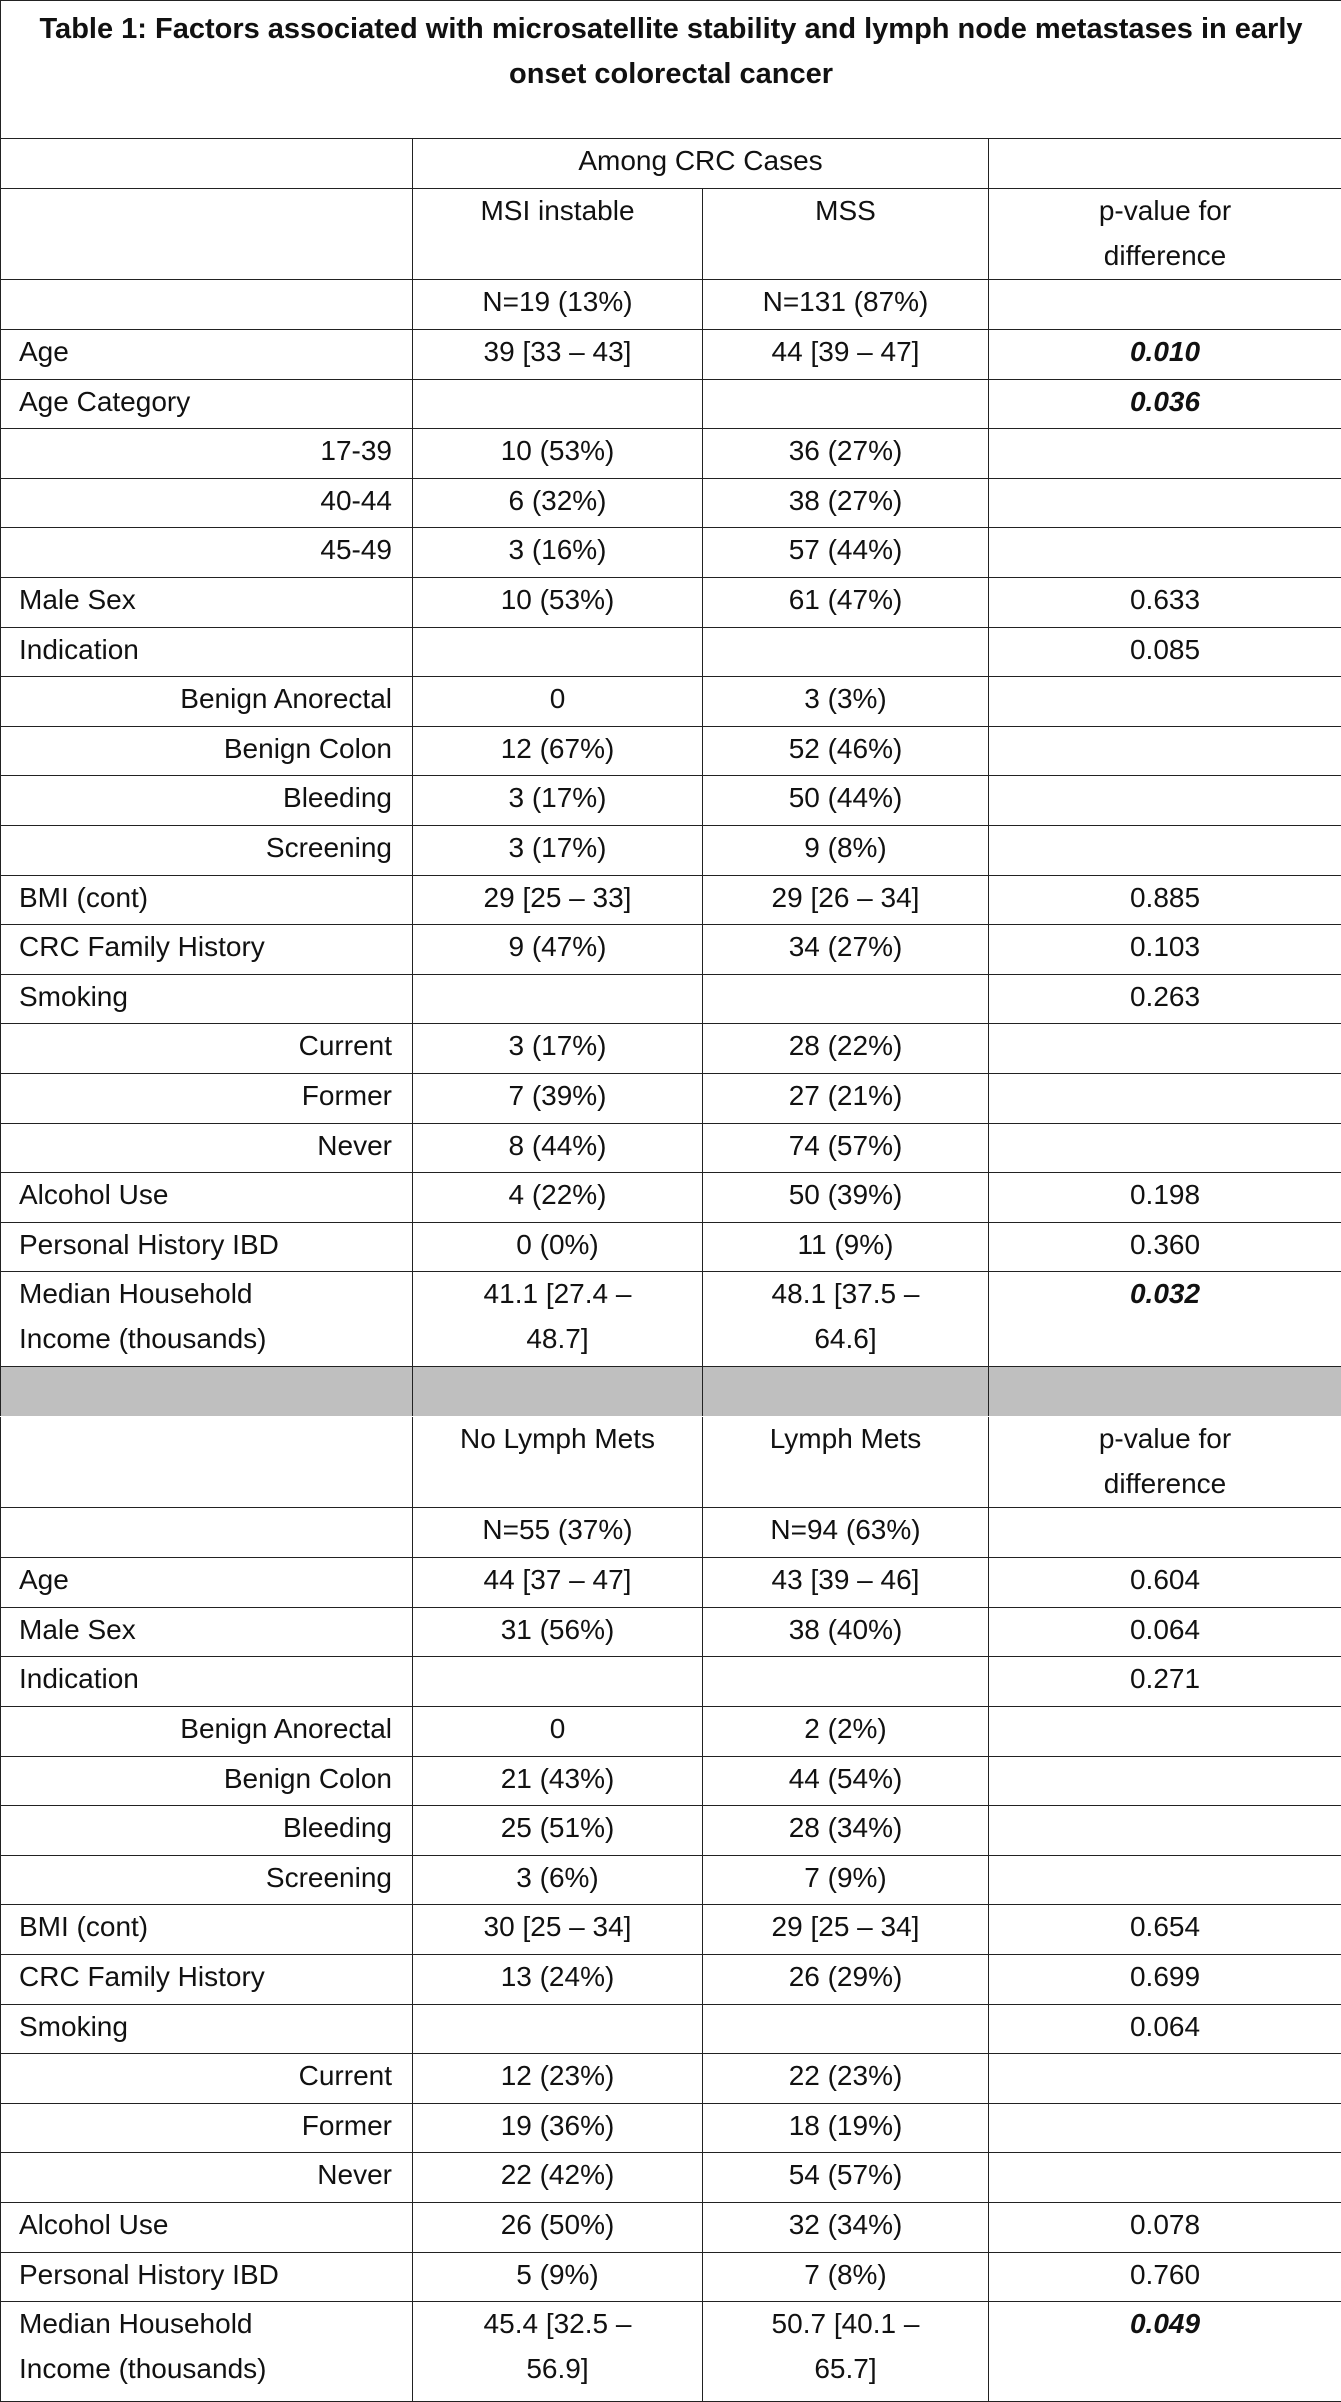 The width and height of the screenshot is (1341, 2402). I want to click on value-cell: 12 (23%), so click(557, 2078).